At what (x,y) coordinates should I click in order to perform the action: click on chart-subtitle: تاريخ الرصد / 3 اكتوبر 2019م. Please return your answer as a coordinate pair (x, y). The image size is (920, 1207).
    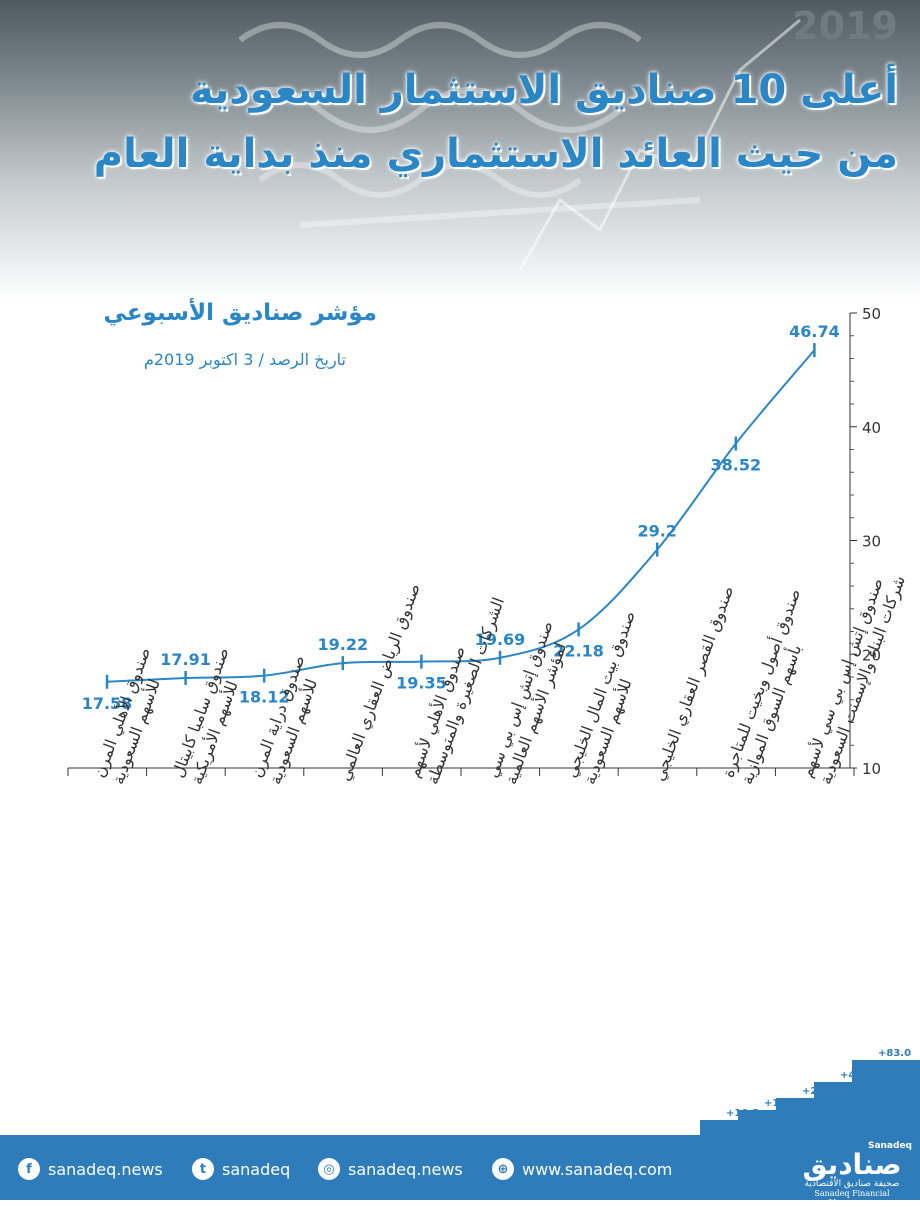
    Looking at the image, I should click on (244, 359).